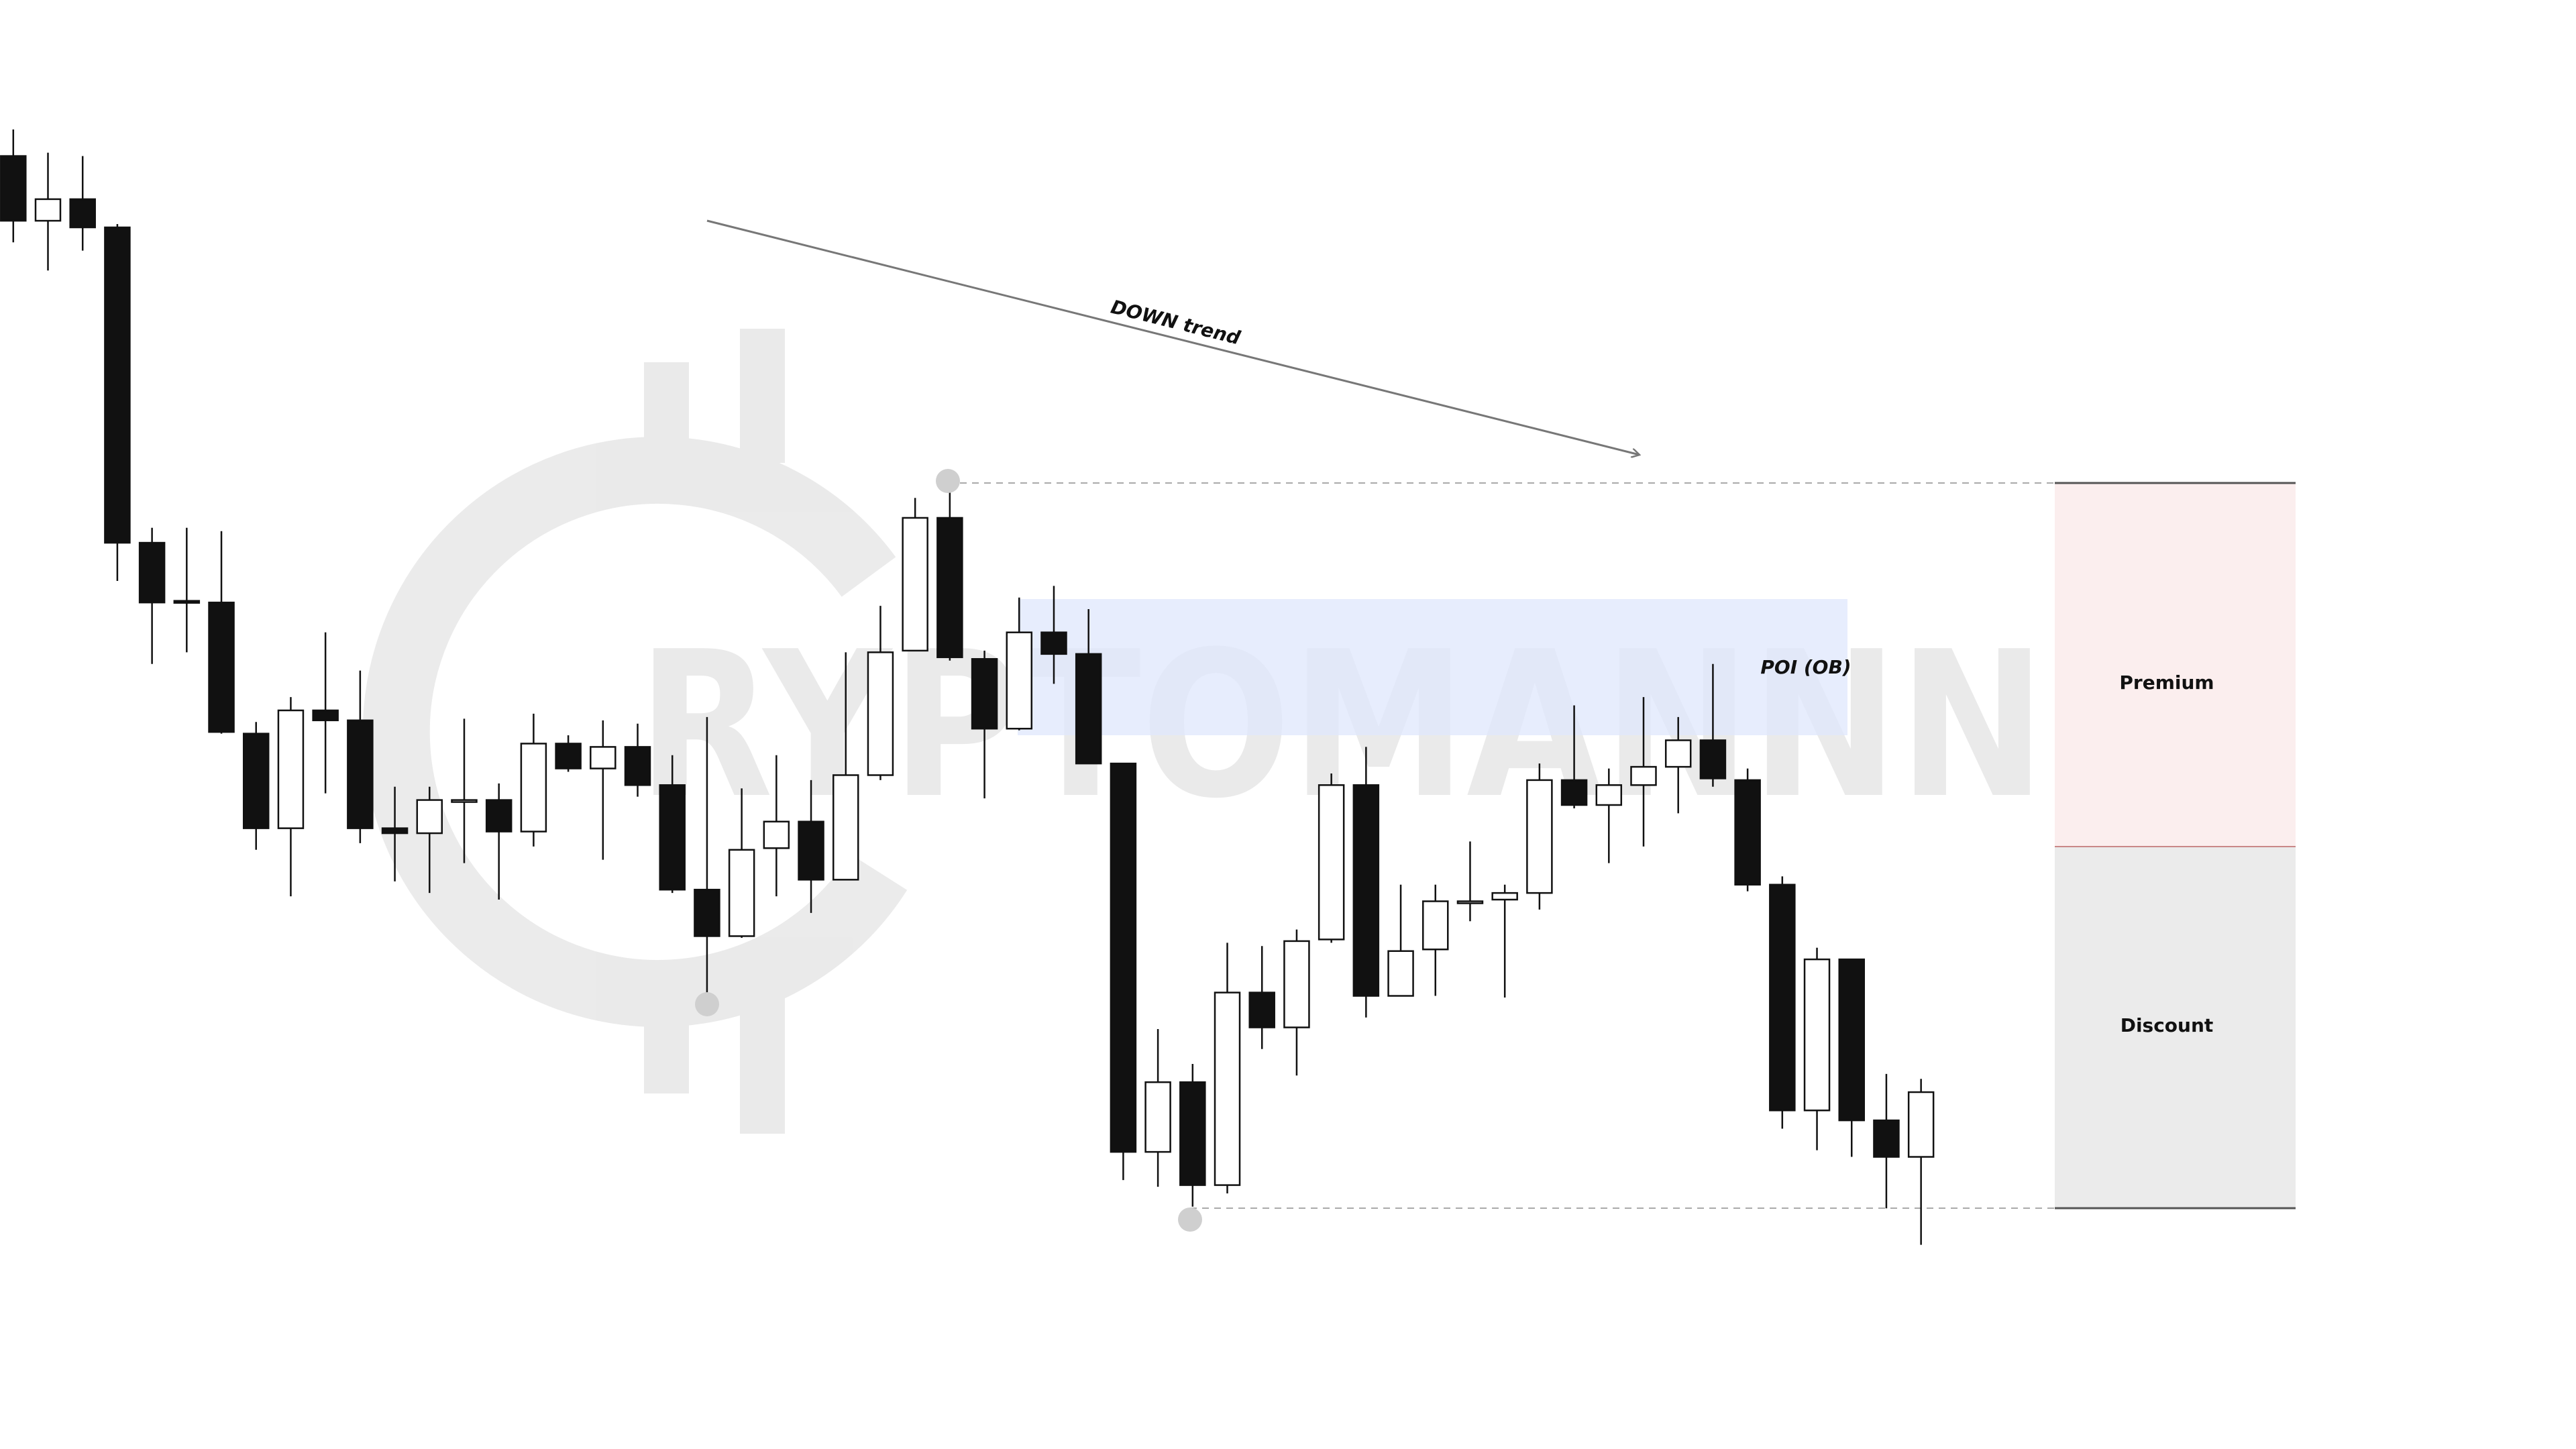 The image size is (2576, 1449). Describe the element at coordinates (1805, 667) in the screenshot. I see `poi-label: POI (OB)` at that location.